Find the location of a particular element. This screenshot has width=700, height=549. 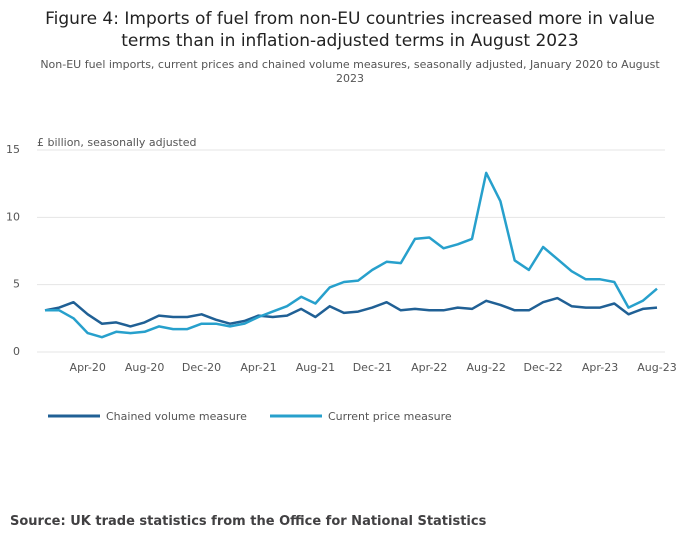

x-tick-label: Aug-21 is located at coordinates (315, 367).